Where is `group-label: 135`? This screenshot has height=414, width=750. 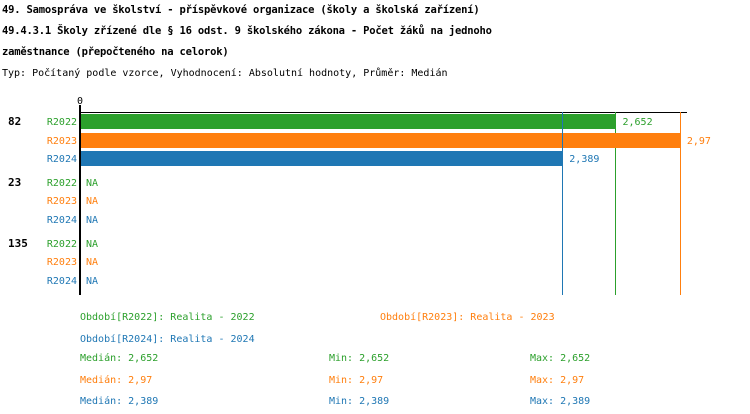 group-label: 135 is located at coordinates (18, 243).